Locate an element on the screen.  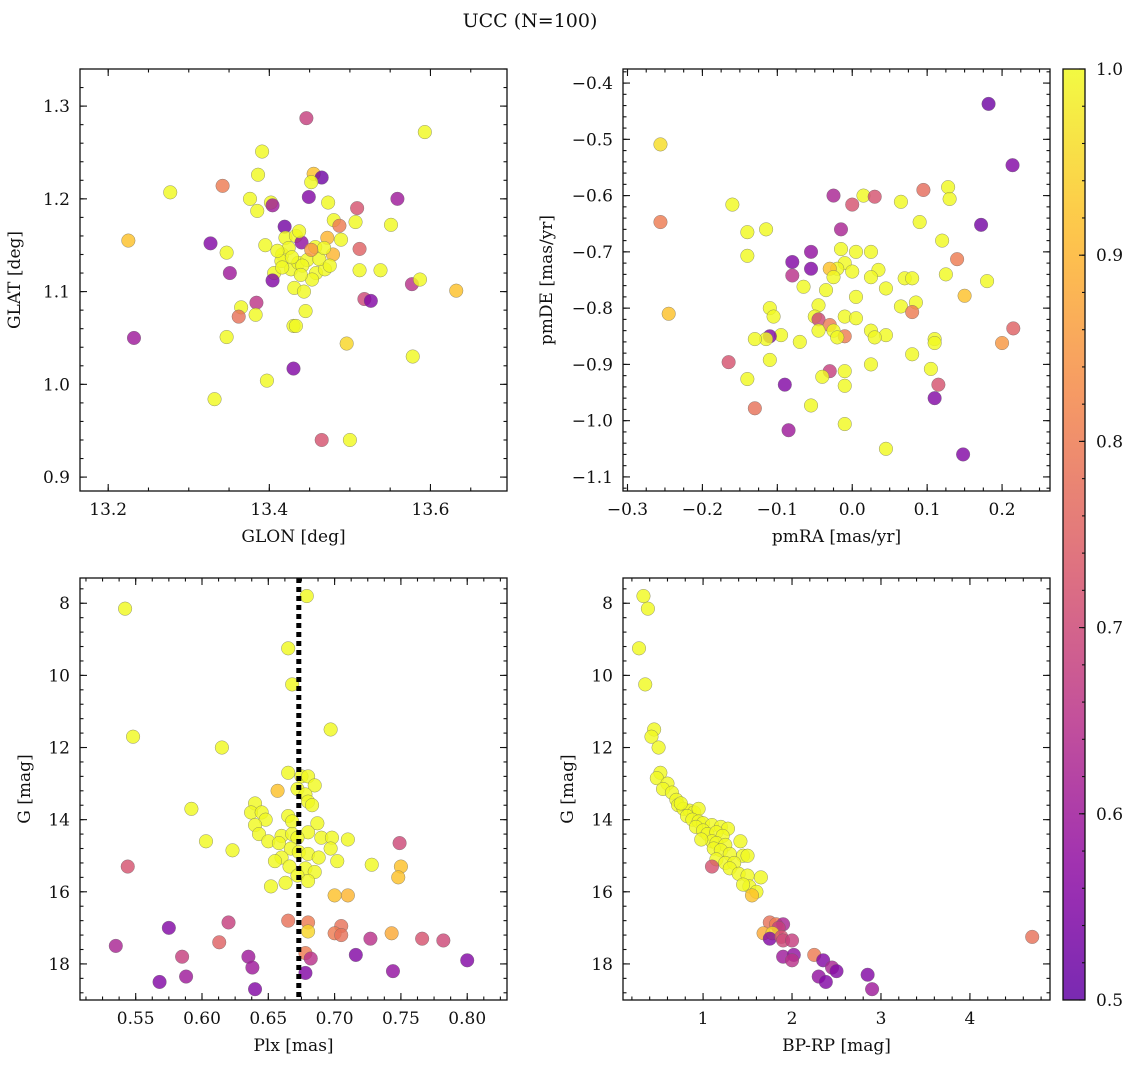
colorbar-tick-label: 0.5 is located at coordinates (1109, 1001).